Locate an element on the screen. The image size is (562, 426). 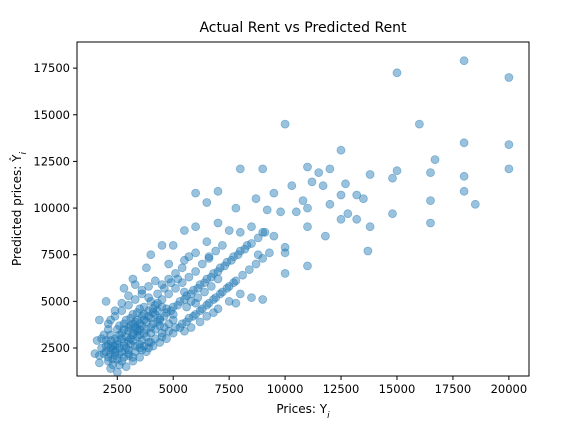
y-axis-label-hat-icon: ˆ is located at coordinates (14, 159).